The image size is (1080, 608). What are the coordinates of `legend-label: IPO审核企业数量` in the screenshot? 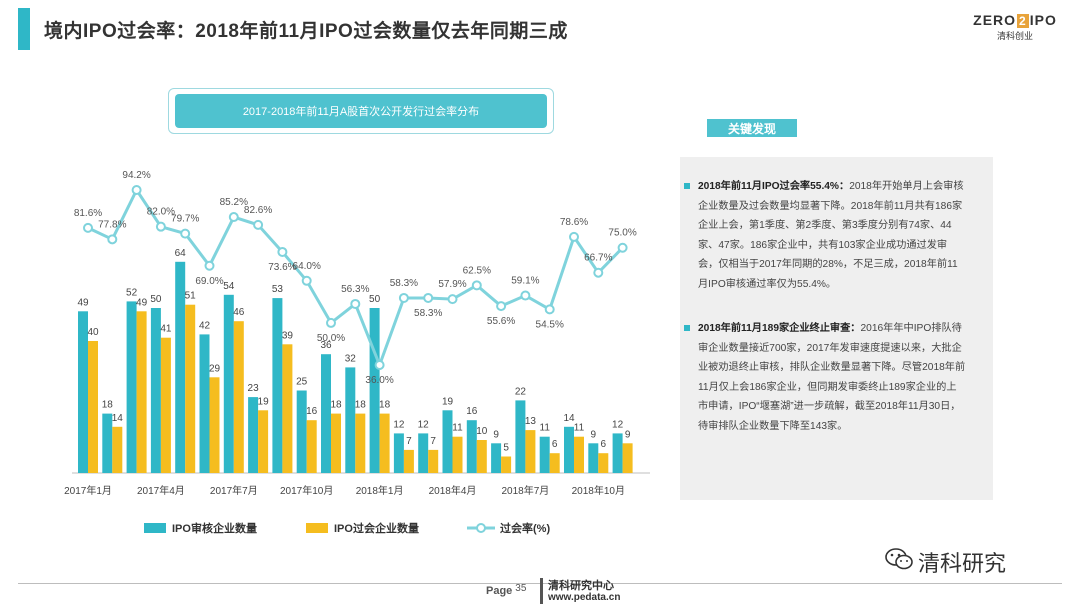 It's located at (214, 529).